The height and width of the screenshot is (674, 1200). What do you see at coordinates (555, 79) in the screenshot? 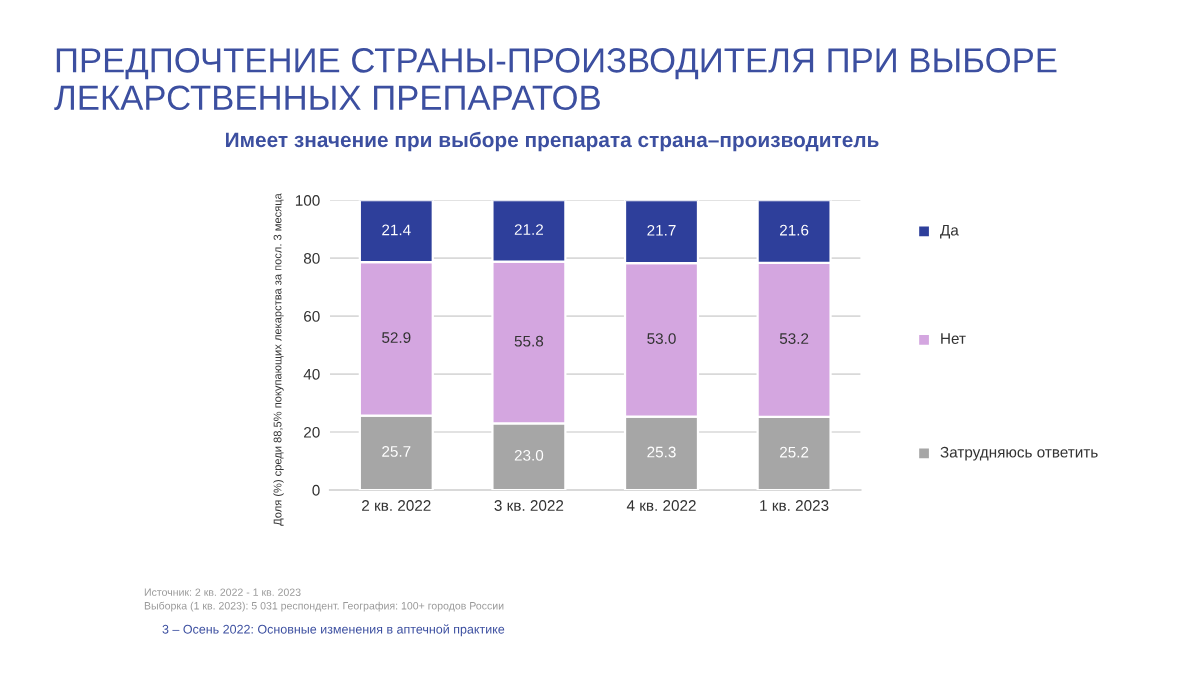
I see `chart-title: ПРЕДПОЧТЕНИЕ СТРАНЫ-ПРОИЗВОДИТЕЛЯ ПРИ ВЫБОРЕ ЛЕКАРСТВЕННЫХ ПРЕПАРАТОВ` at bounding box center [555, 79].